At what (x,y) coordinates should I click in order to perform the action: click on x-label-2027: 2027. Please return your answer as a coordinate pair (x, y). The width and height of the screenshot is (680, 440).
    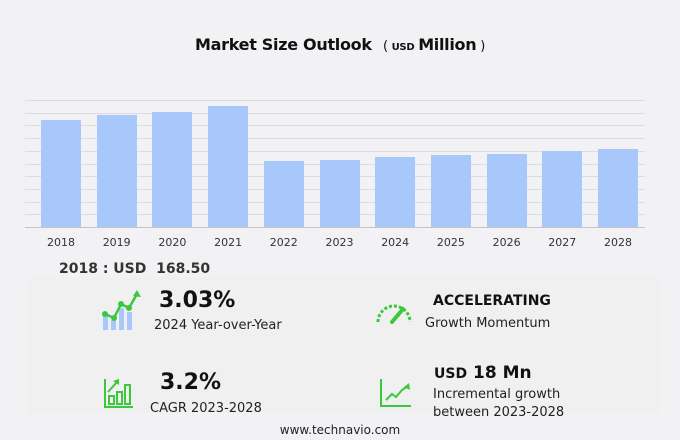
    Looking at the image, I should click on (562, 242).